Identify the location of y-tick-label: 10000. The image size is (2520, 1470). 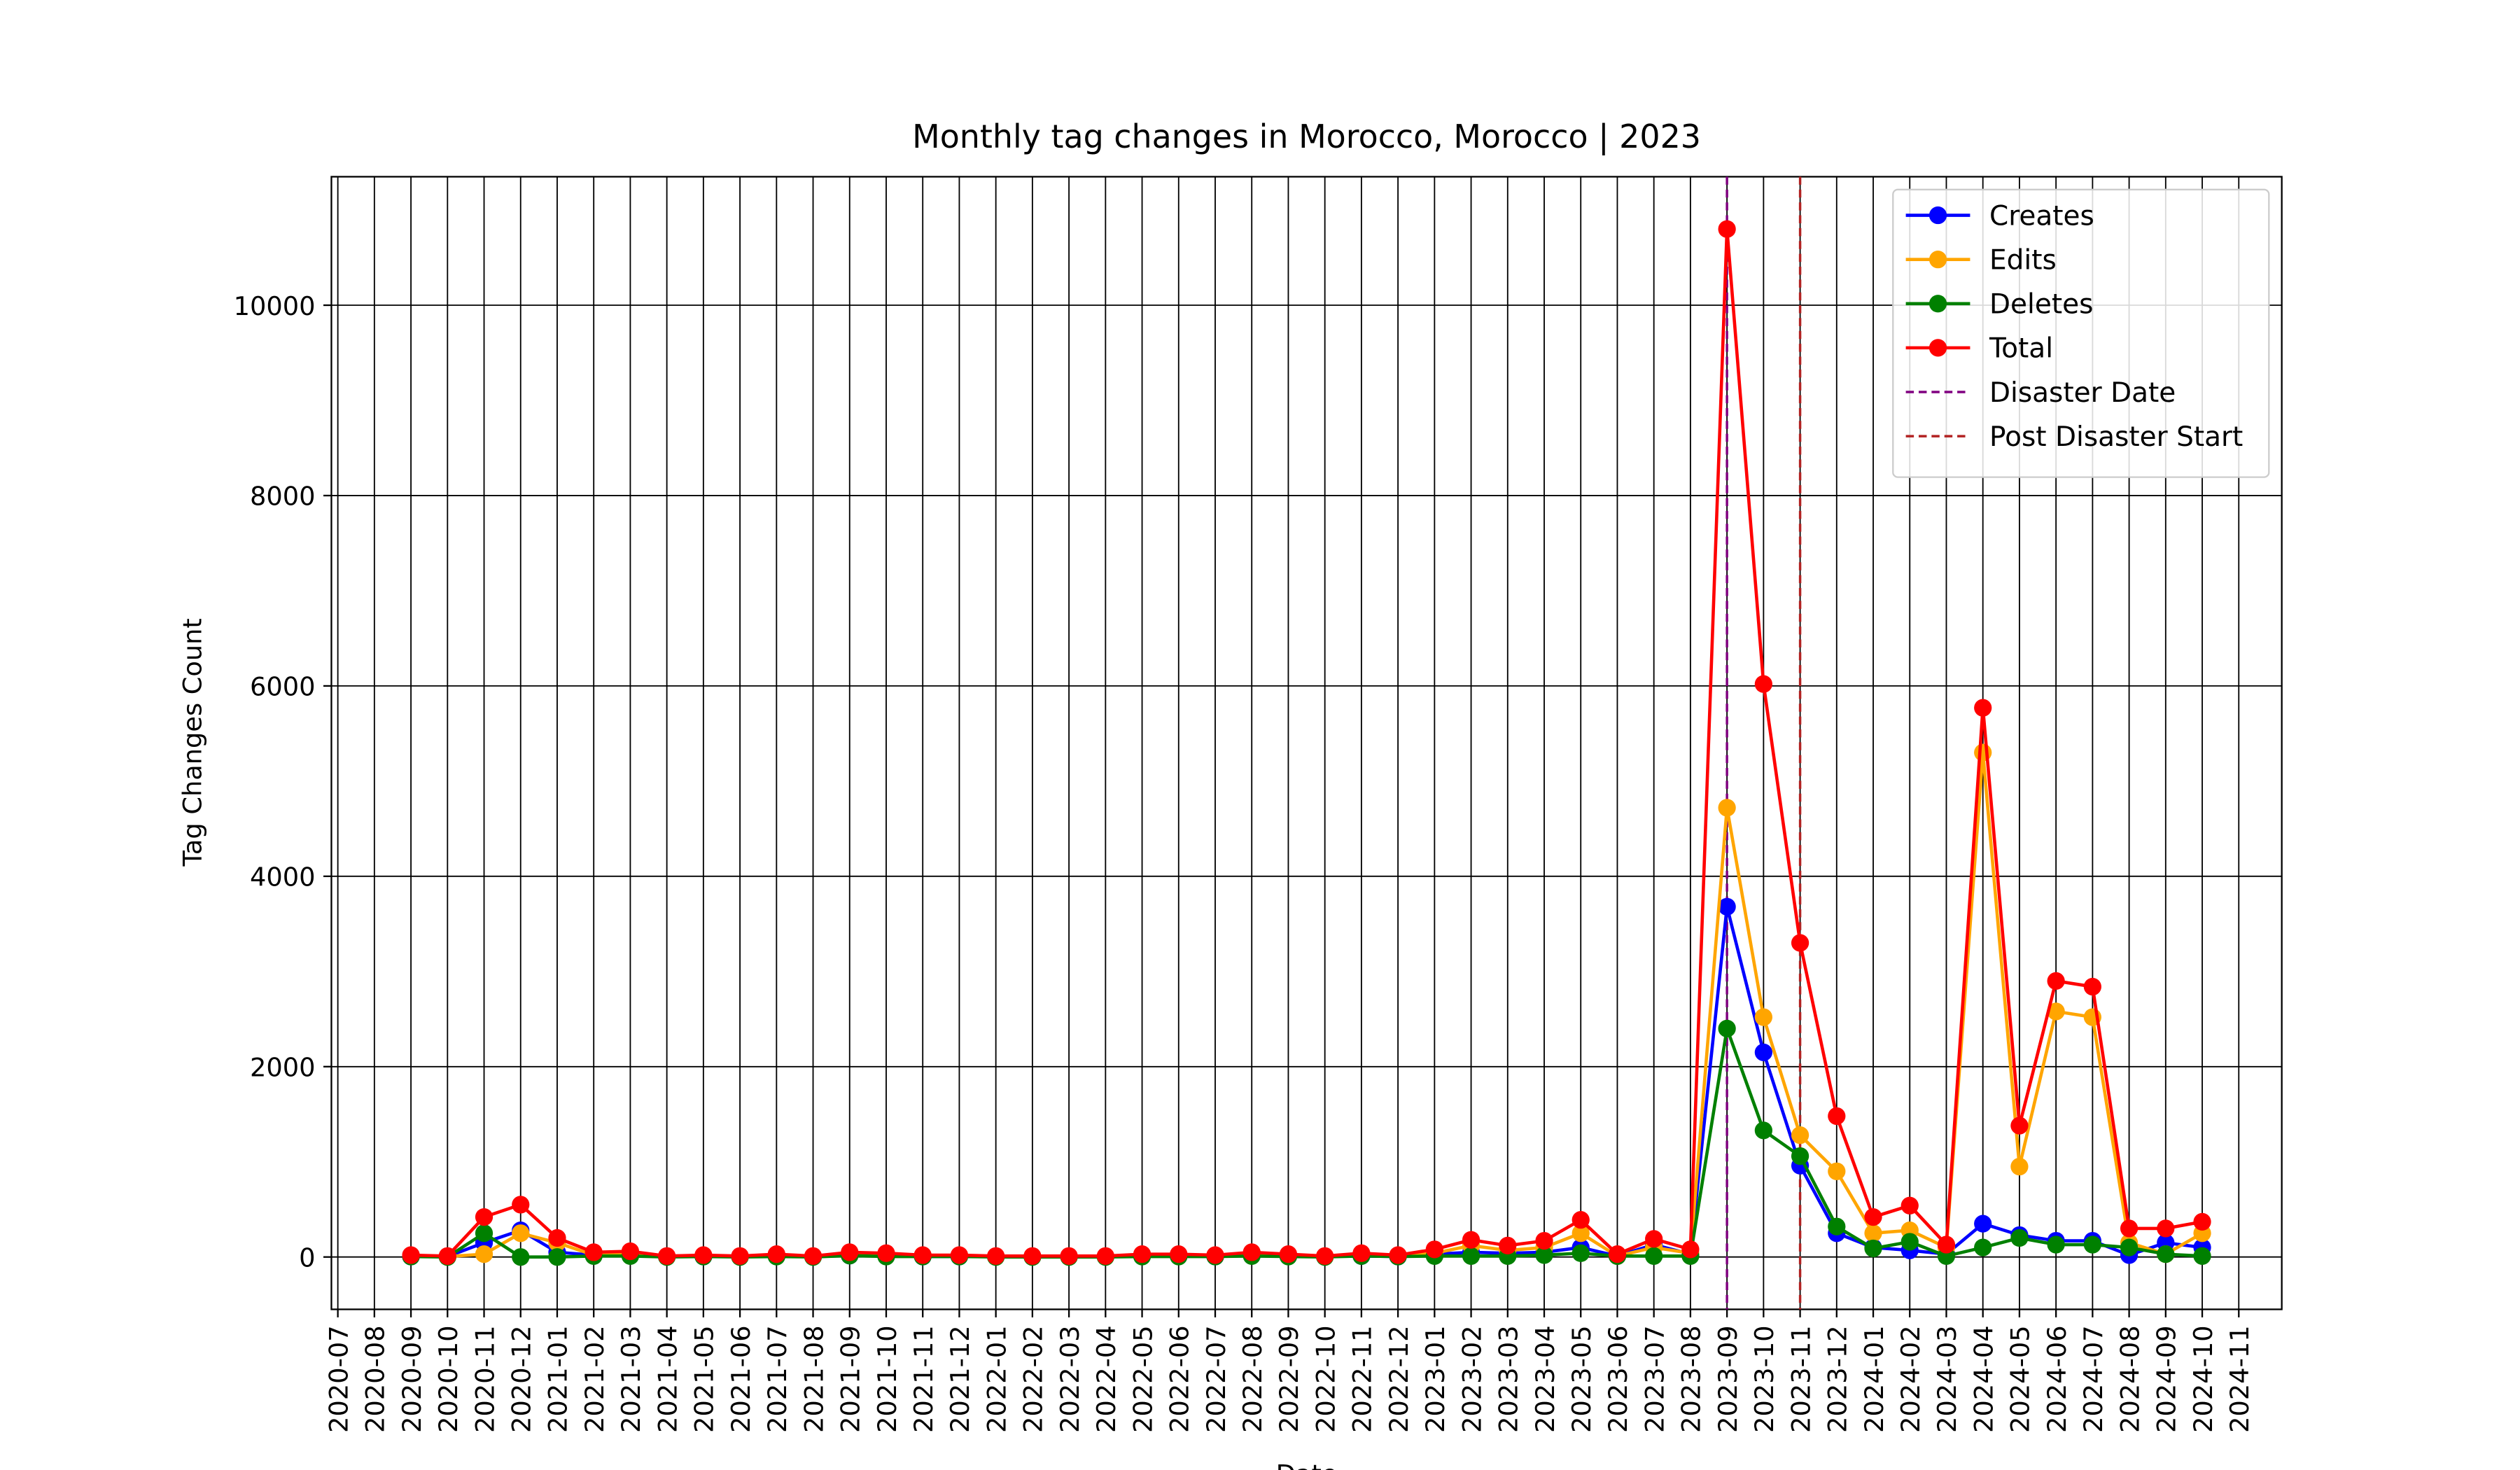
(275, 306).